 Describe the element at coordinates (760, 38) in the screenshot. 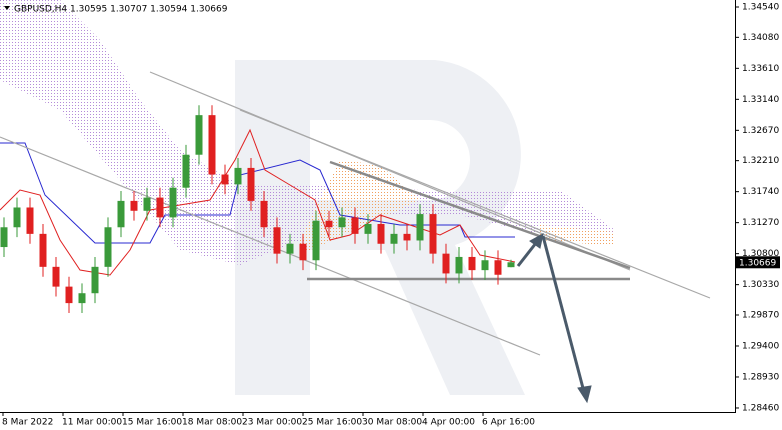

I see `y-tick-label: 1.34080` at that location.